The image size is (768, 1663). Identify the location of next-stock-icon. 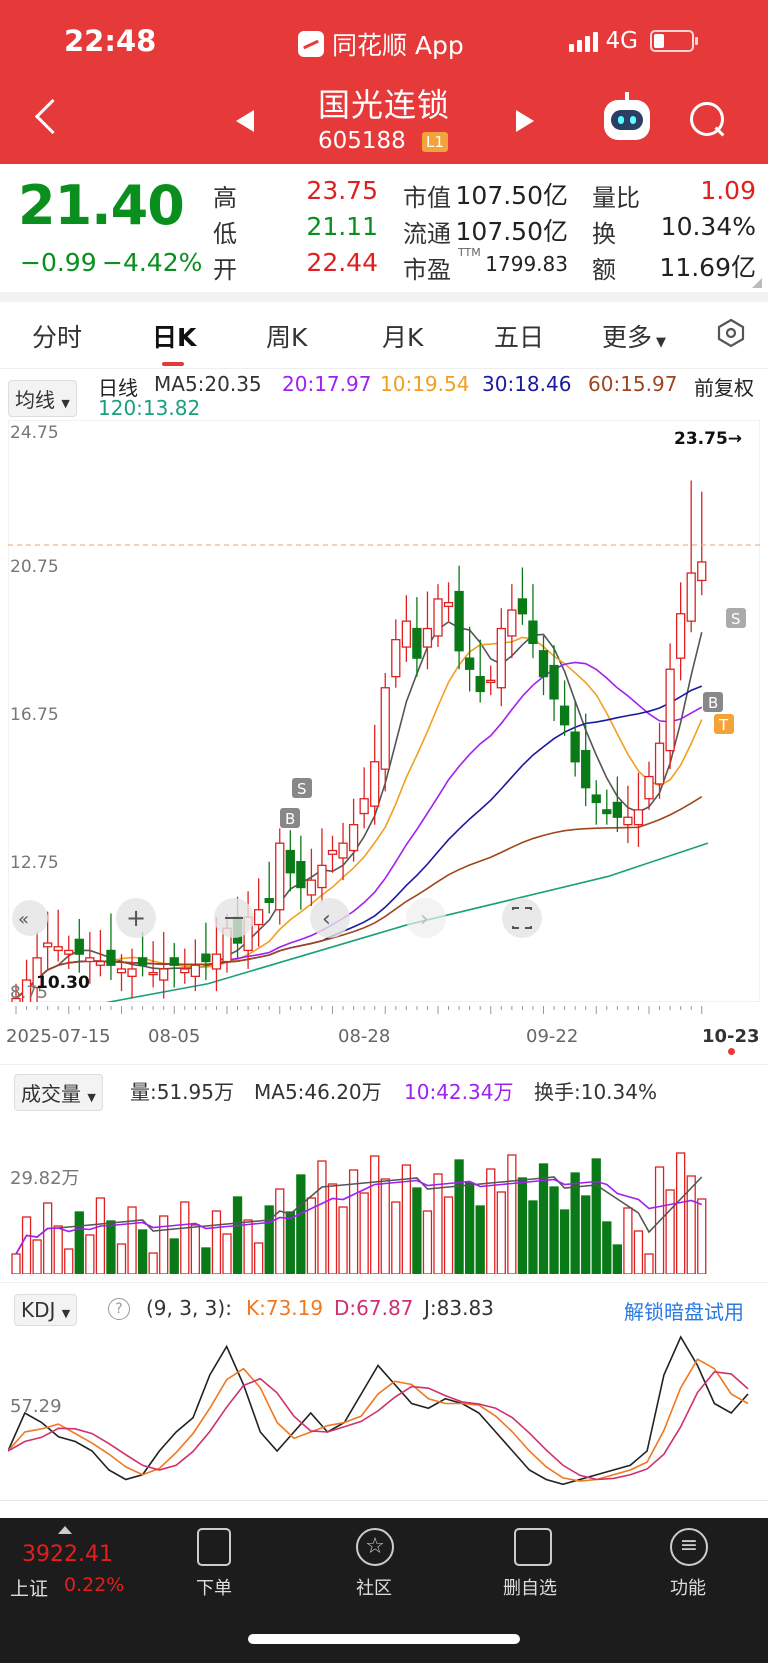
(525, 121).